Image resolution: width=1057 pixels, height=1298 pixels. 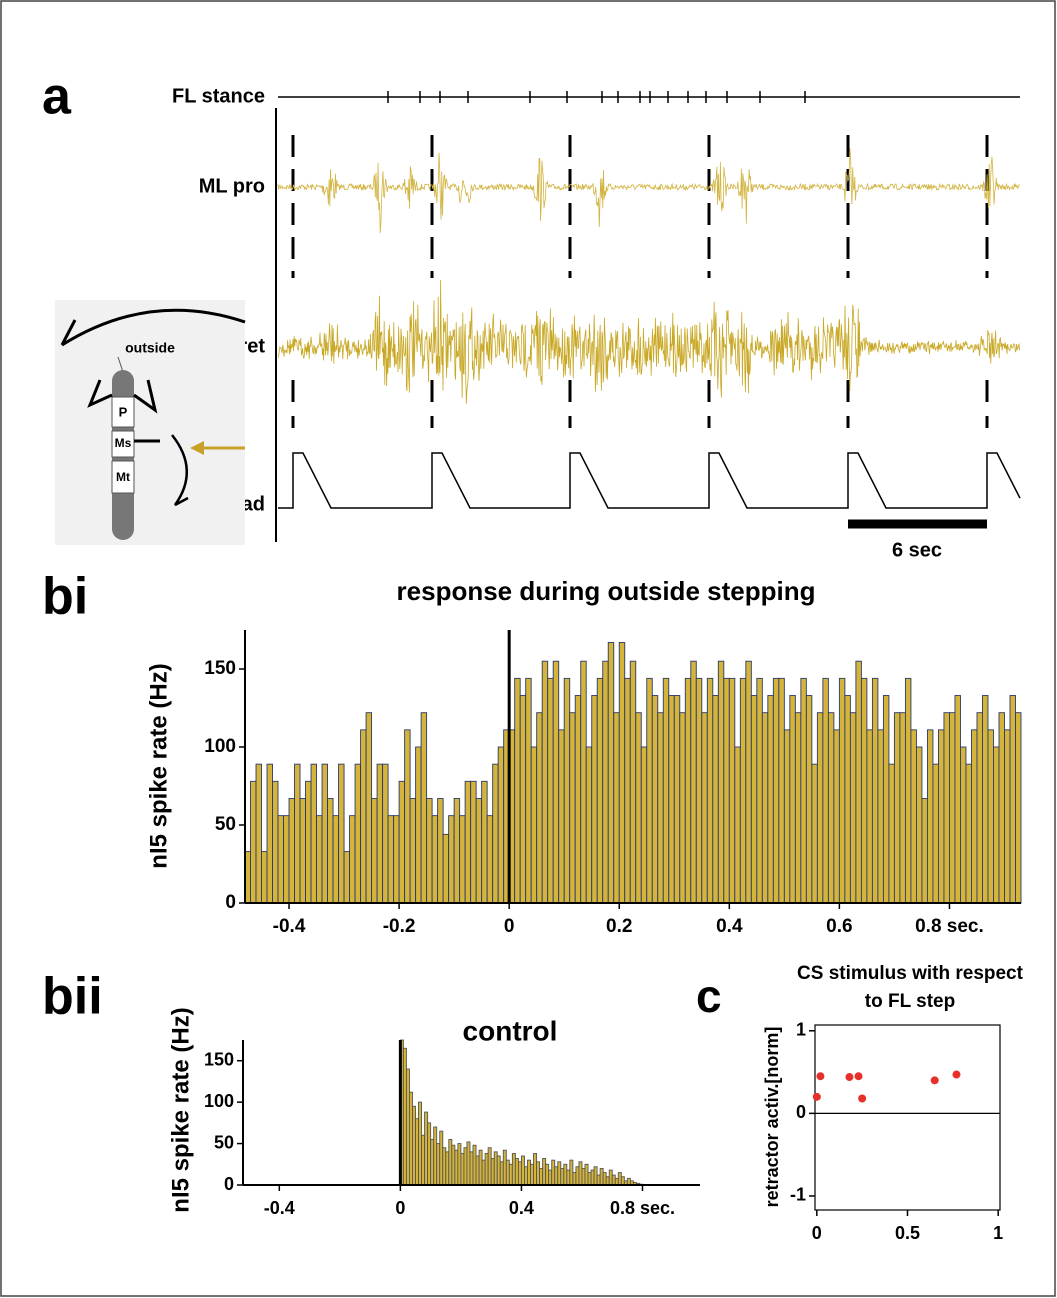 What do you see at coordinates (400, 1208) in the screenshot?
I see `x-tick-label: 0` at bounding box center [400, 1208].